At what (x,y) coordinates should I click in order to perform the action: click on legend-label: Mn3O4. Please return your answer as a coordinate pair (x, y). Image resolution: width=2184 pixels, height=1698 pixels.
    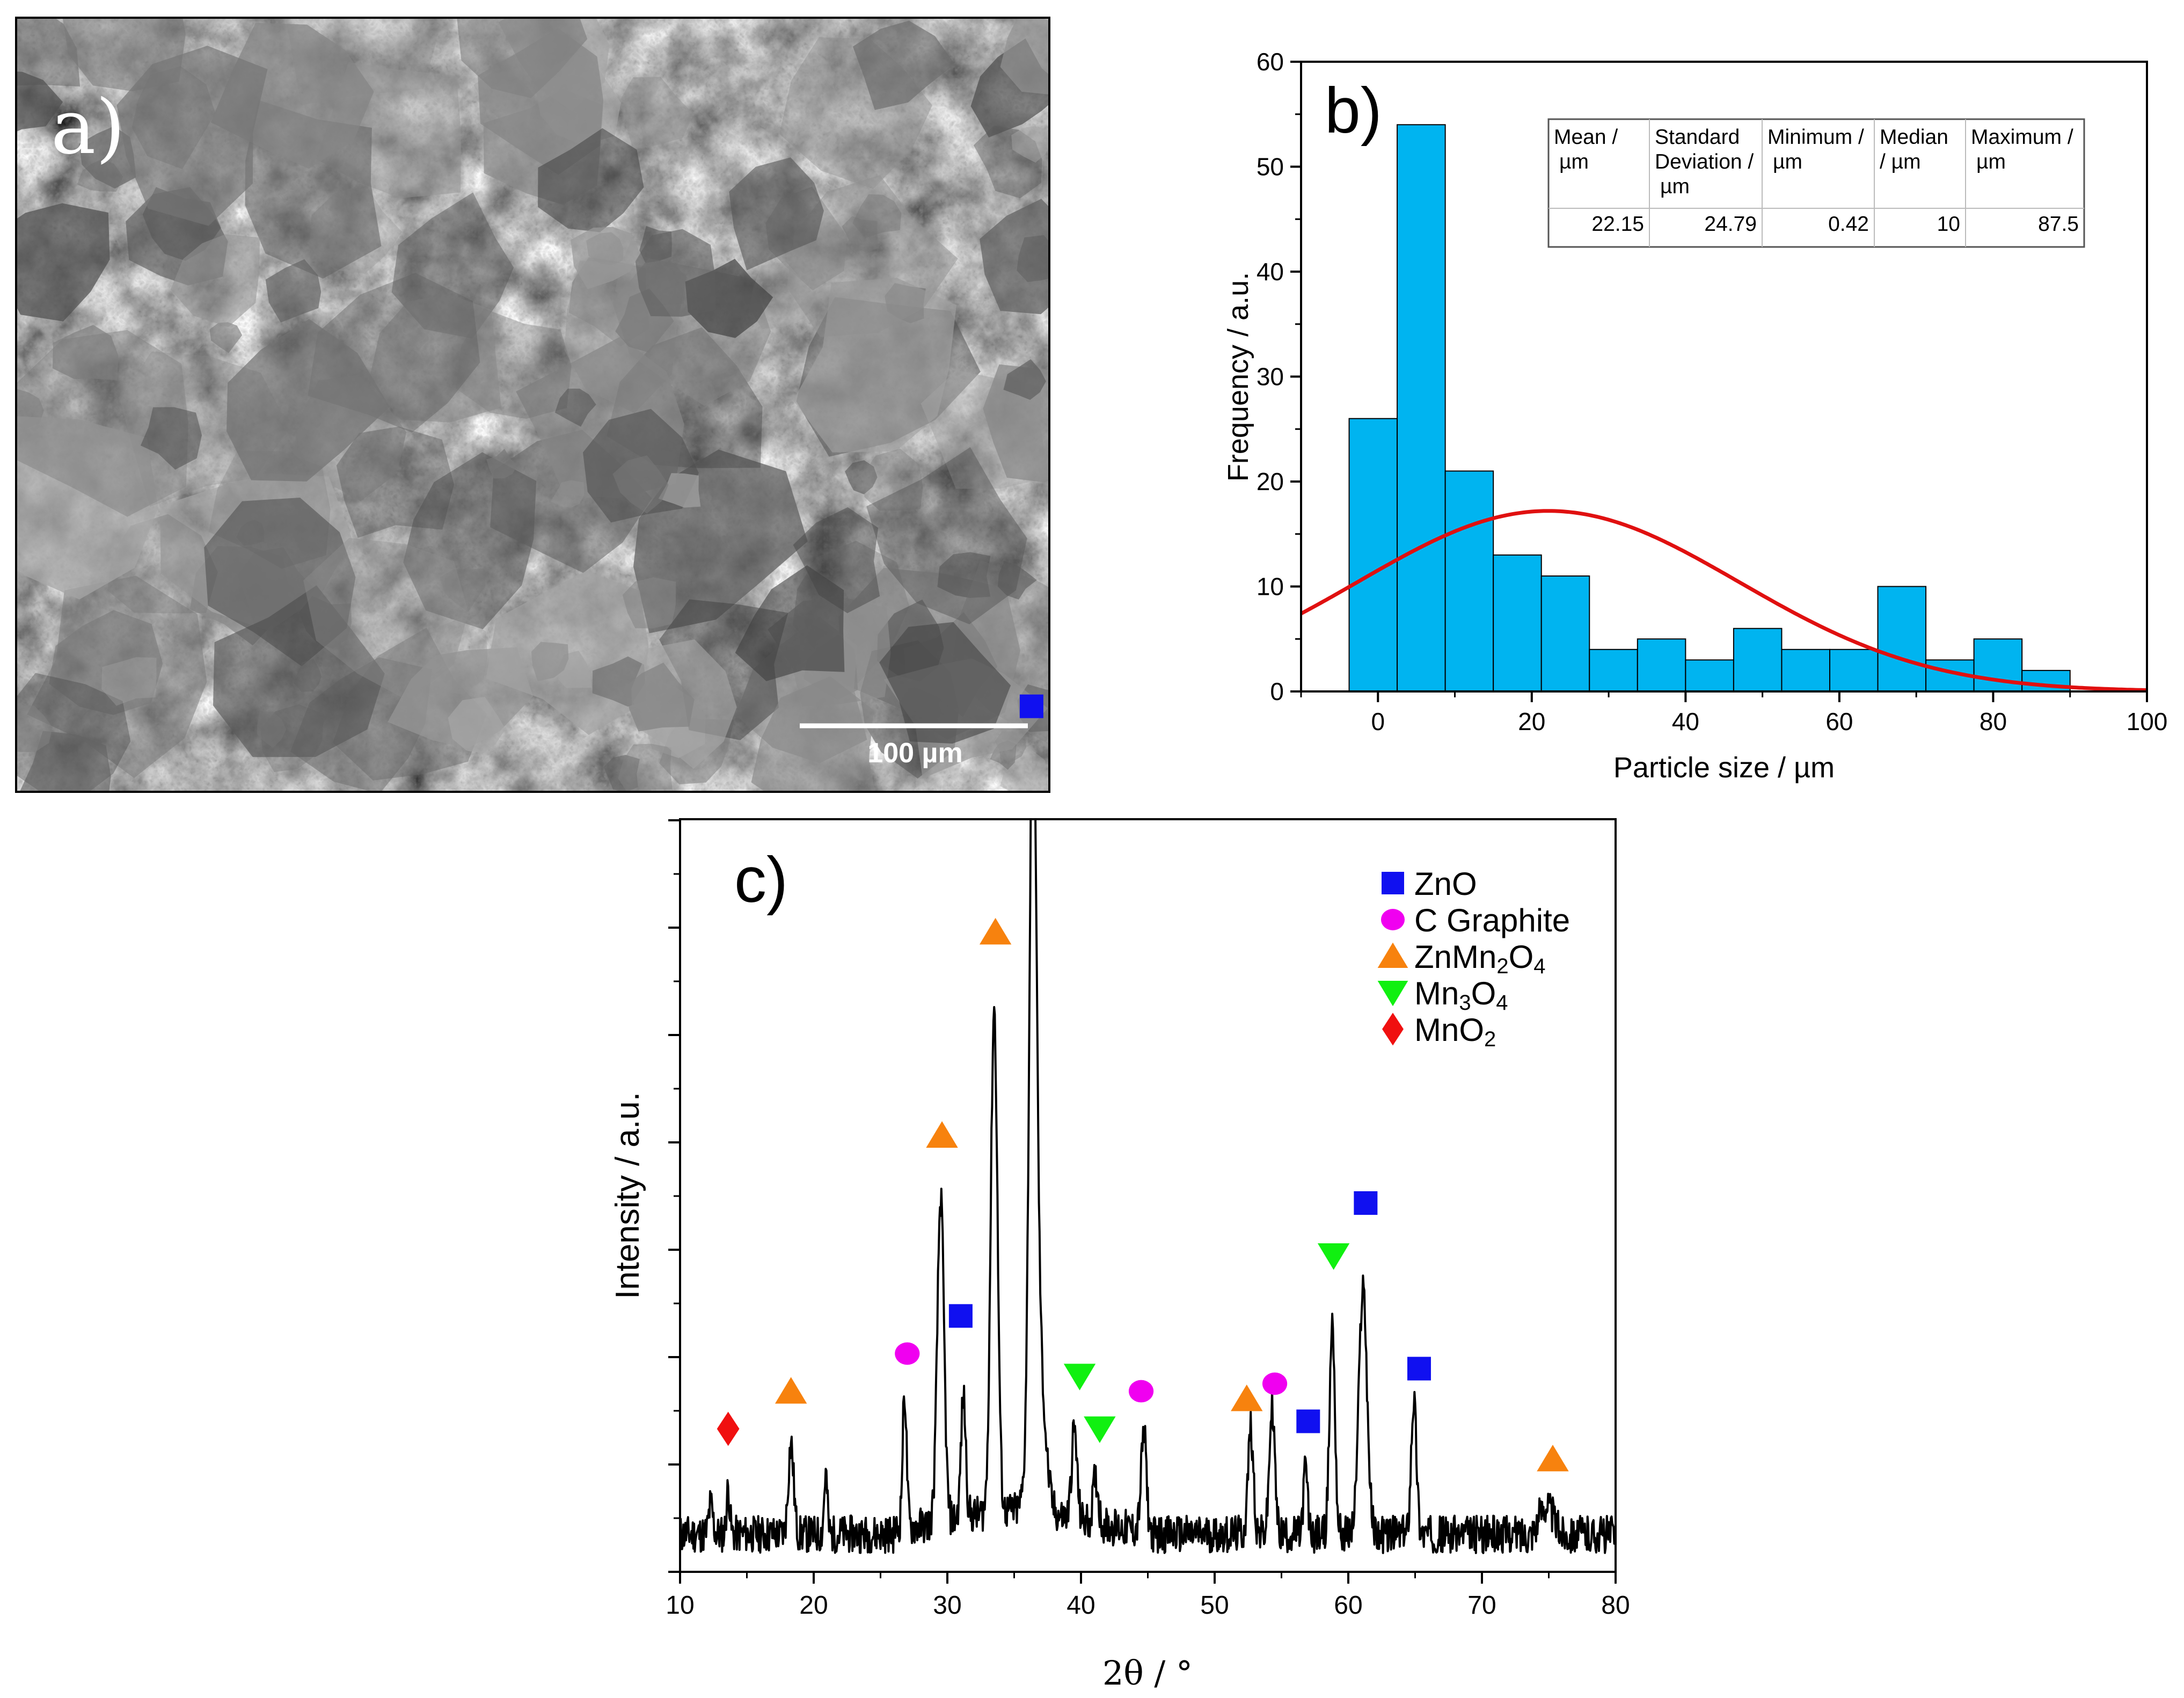
    Looking at the image, I should click on (1461, 995).